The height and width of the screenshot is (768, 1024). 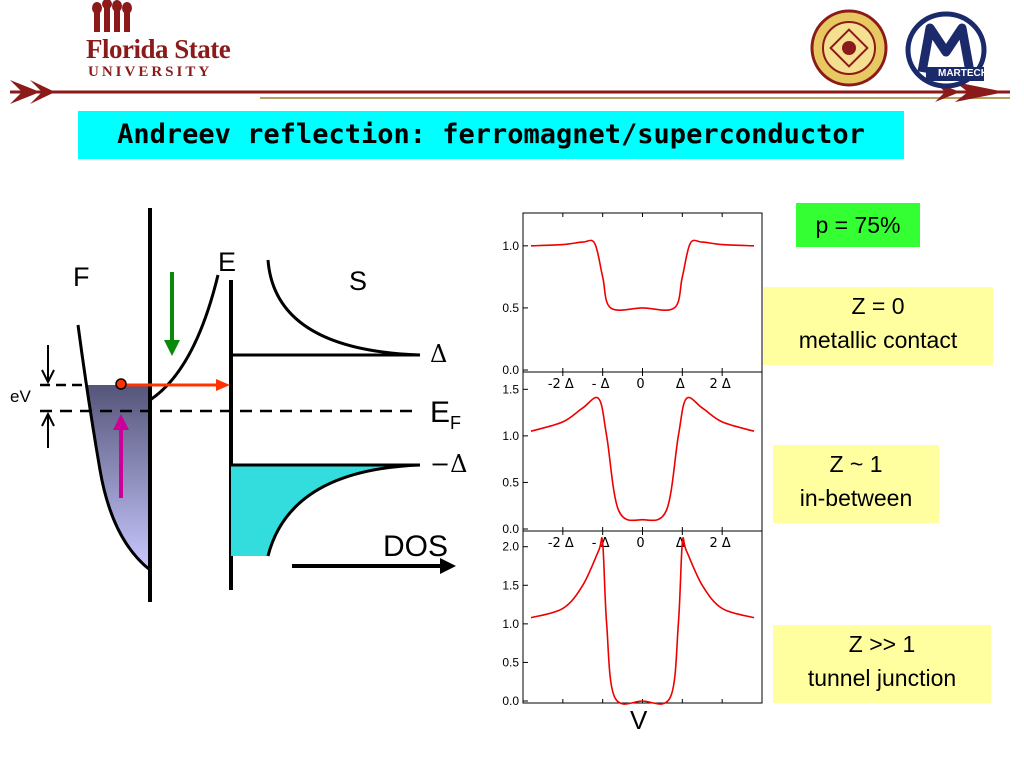 What do you see at coordinates (112, 16) in the screenshot?
I see `fsu-torch-icon` at bounding box center [112, 16].